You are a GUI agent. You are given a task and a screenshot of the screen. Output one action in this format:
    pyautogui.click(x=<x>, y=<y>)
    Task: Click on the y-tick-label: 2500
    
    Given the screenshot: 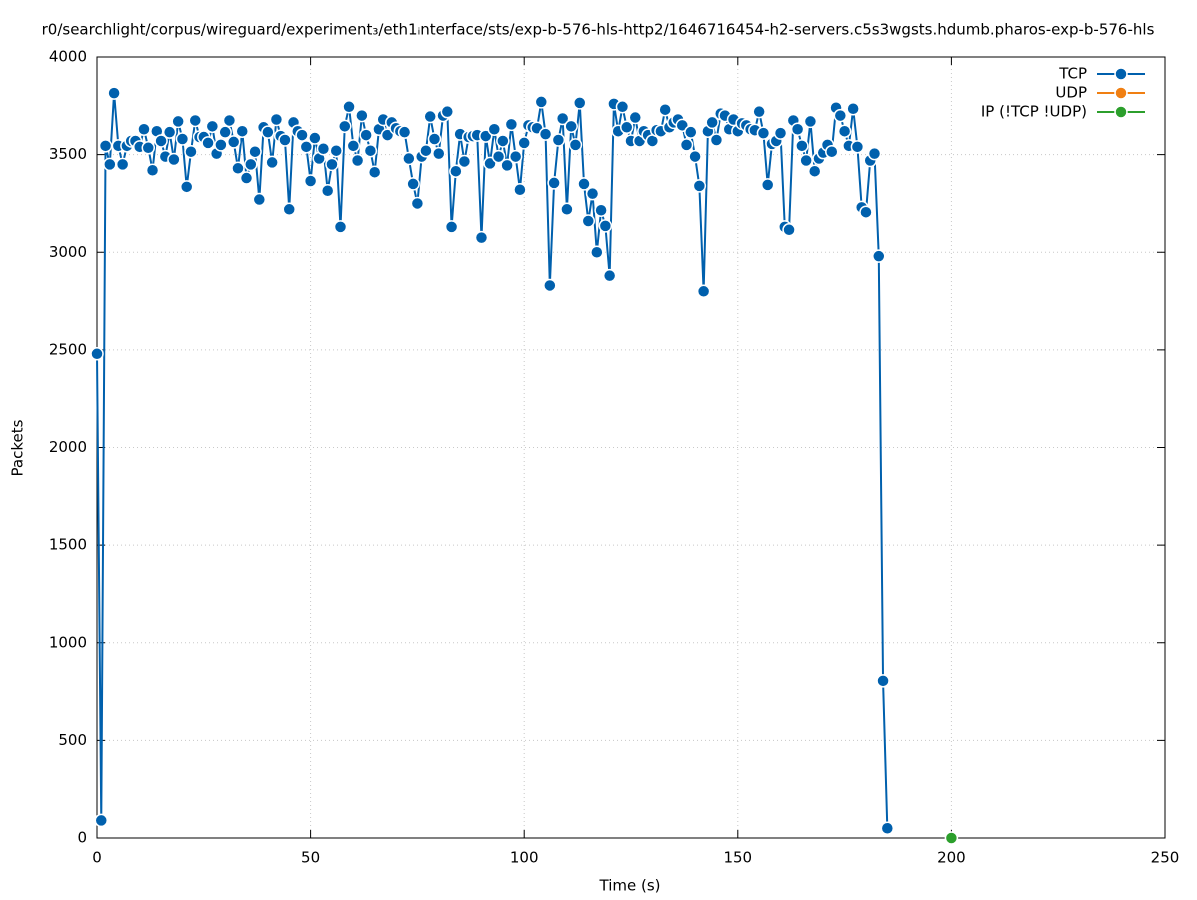 What is the action you would take?
    pyautogui.click(x=68, y=349)
    